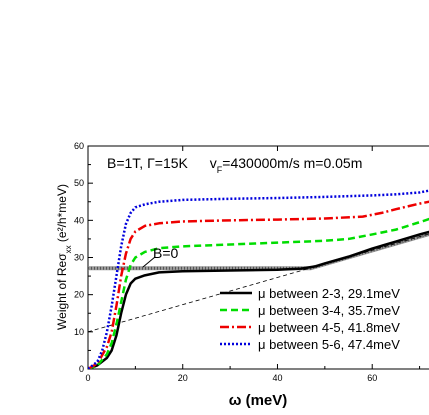 The width and height of the screenshot is (429, 415). I want to click on legend-label: μ between 3-4, 35.7meV, so click(329, 310).